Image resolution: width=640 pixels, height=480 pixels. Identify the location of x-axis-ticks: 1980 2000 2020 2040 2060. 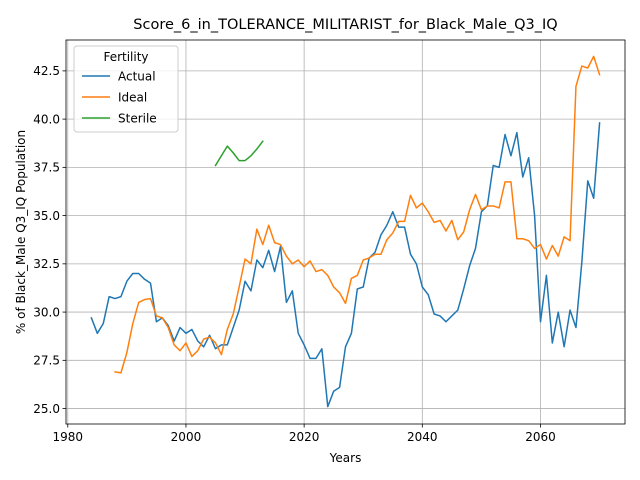
(304, 434).